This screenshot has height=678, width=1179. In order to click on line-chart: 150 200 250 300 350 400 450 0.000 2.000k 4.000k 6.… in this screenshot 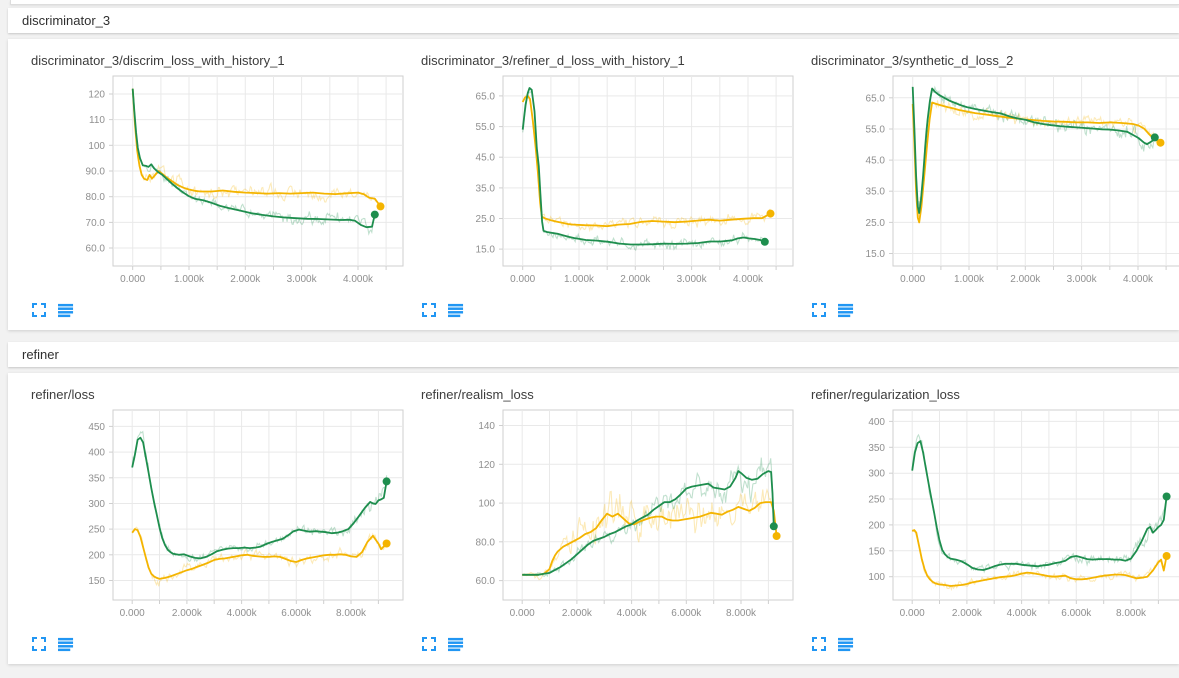, I will do `click(217, 515)`.